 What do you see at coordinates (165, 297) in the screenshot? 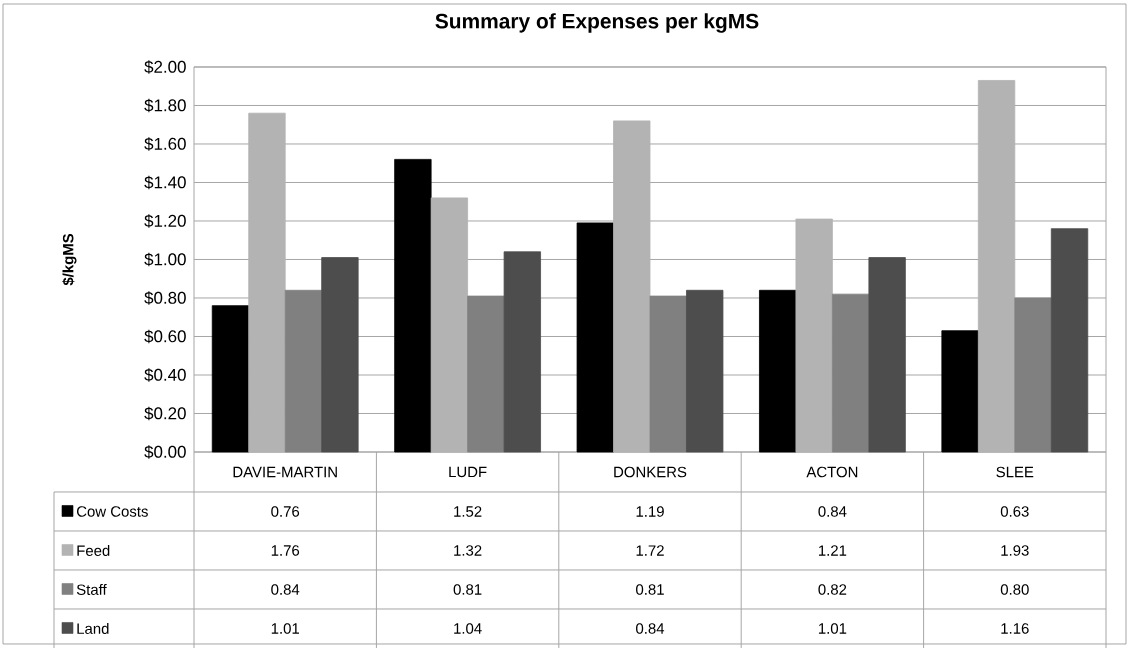
I see `y-tick-label: $0.80` at bounding box center [165, 297].